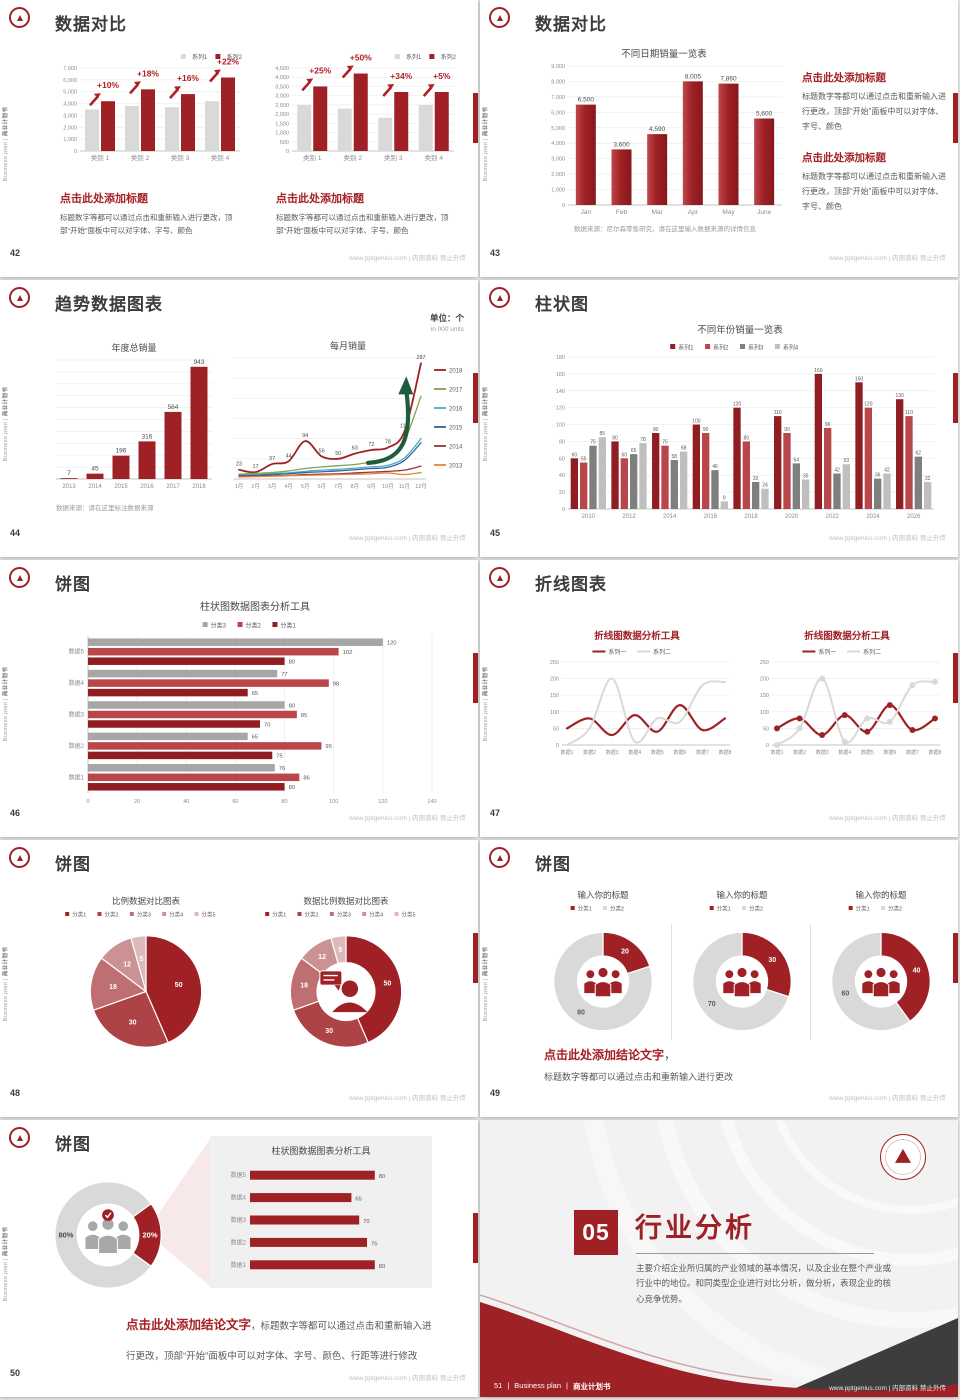 This screenshot has height=1400, width=960. What do you see at coordinates (562, 476) in the screenshot?
I see `svg-text: 40` at bounding box center [562, 476].